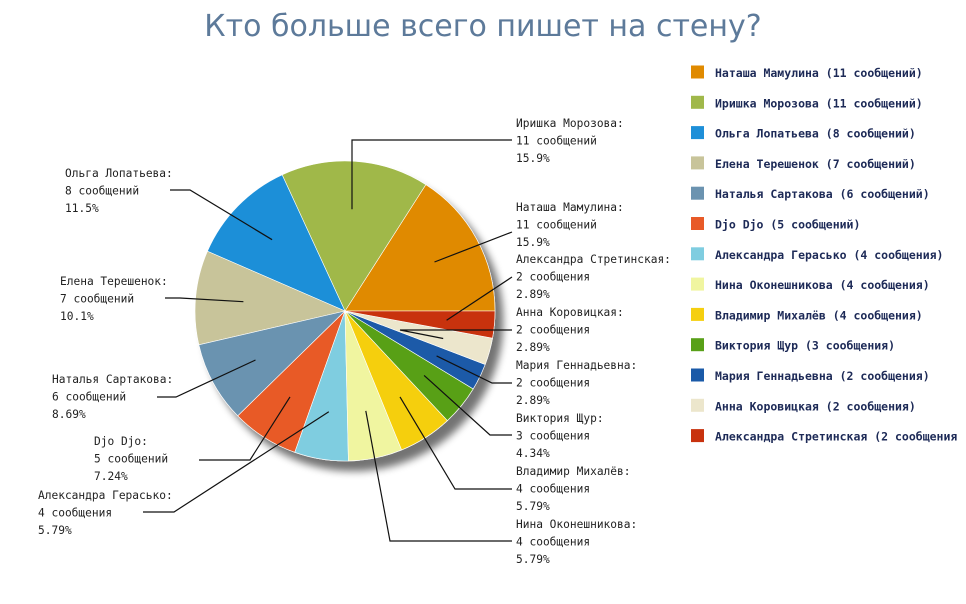 The height and width of the screenshot is (604, 966). I want to click on legend-entry: Виктория Щур (3 сообщения), so click(805, 346).